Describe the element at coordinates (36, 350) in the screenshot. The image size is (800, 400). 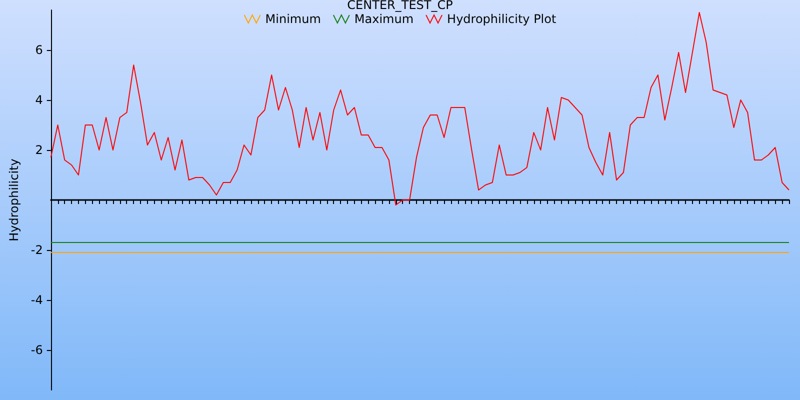
I see `y-tick-label: -6` at that location.